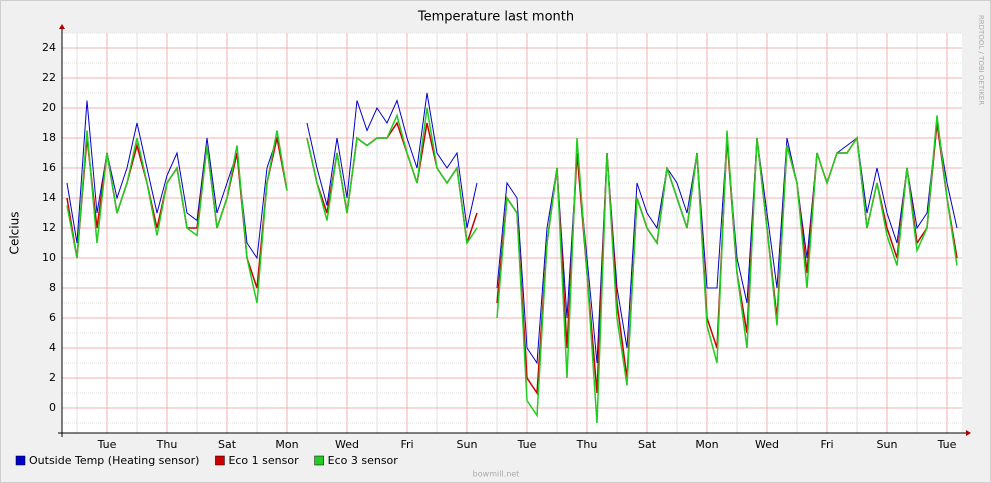  I want to click on x-arrow, so click(968, 433).